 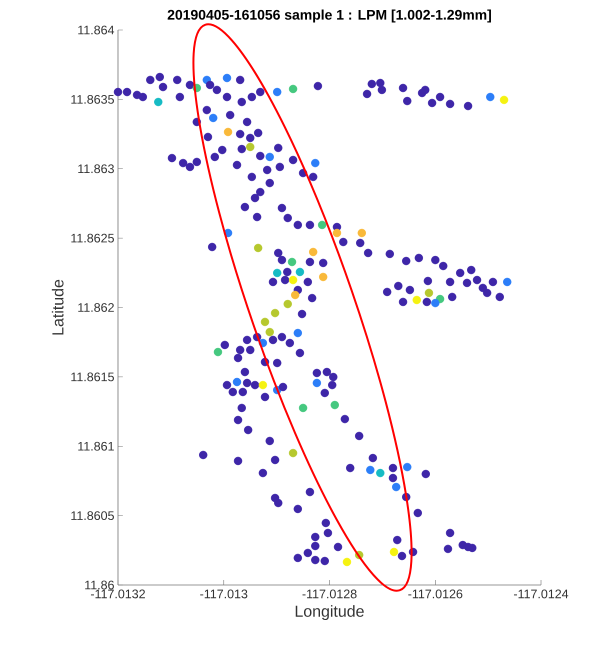 What do you see at coordinates (96, 307) in the screenshot?
I see `y-tick-label: 11.862` at bounding box center [96, 307].